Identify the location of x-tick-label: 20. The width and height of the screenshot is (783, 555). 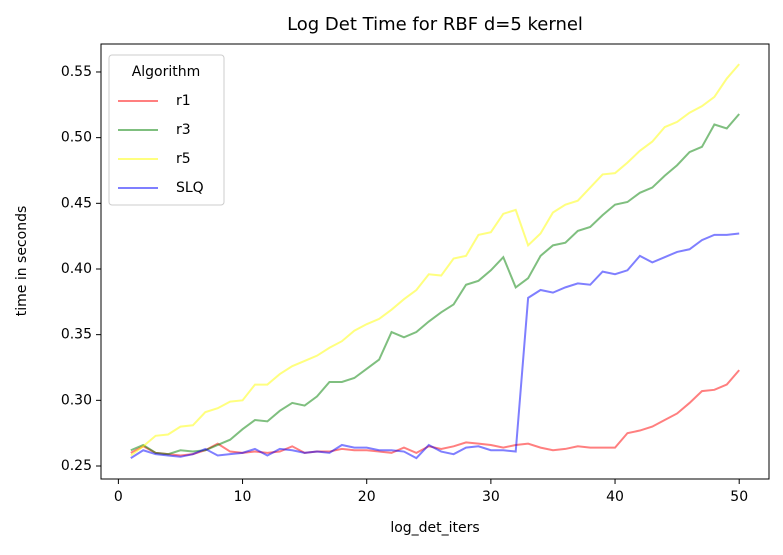
(367, 497).